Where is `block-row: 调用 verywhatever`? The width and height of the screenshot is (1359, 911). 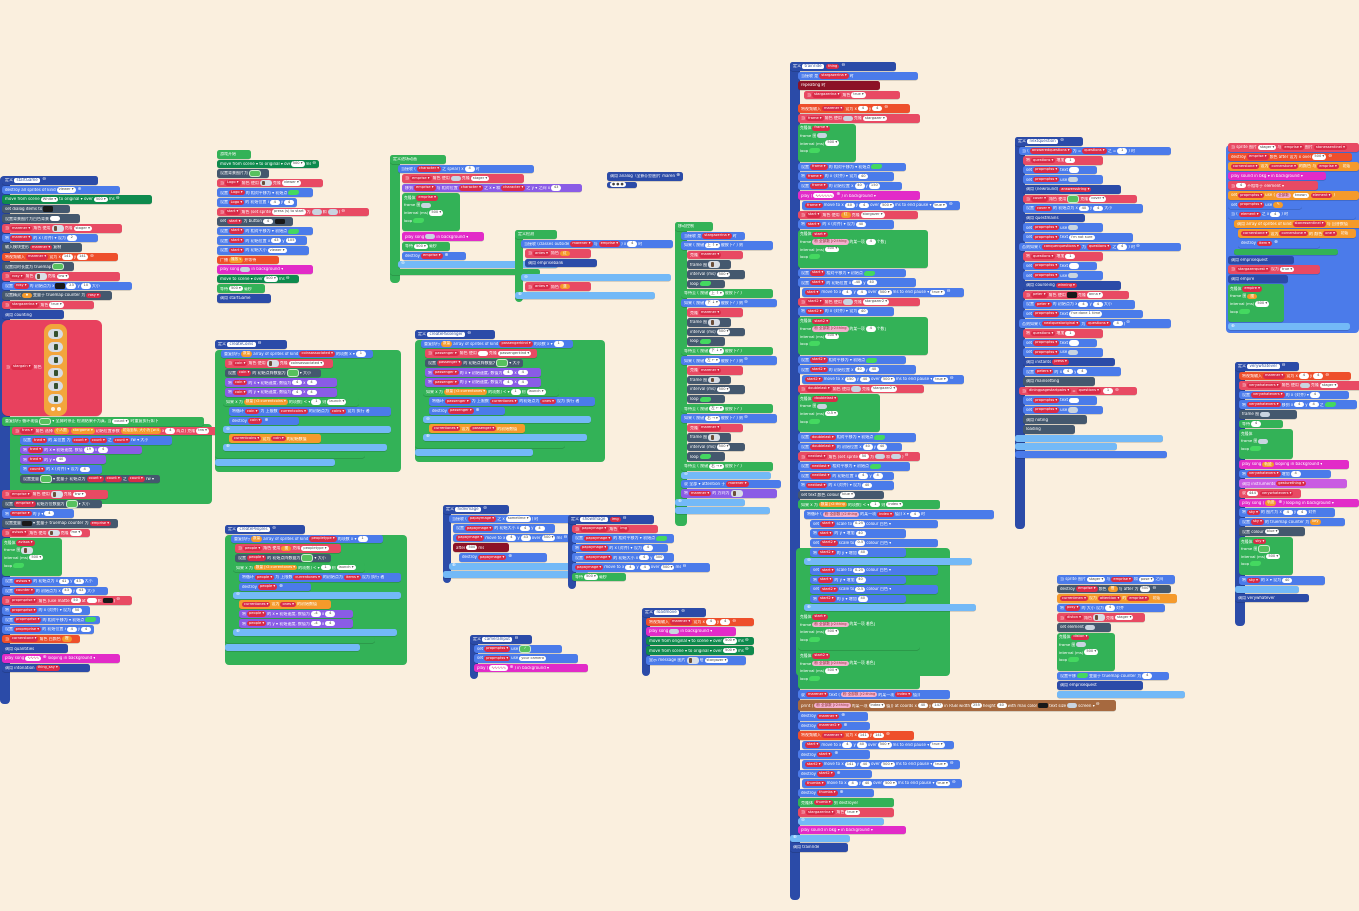
block-row: 调用 verywhatever is located at coordinates (1272, 598).